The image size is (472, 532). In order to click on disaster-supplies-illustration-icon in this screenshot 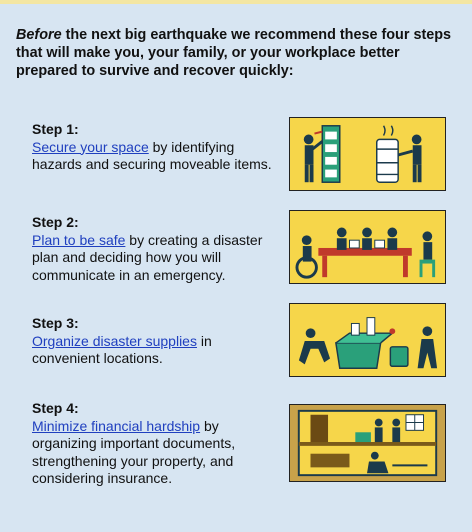, I will do `click(367, 340)`.